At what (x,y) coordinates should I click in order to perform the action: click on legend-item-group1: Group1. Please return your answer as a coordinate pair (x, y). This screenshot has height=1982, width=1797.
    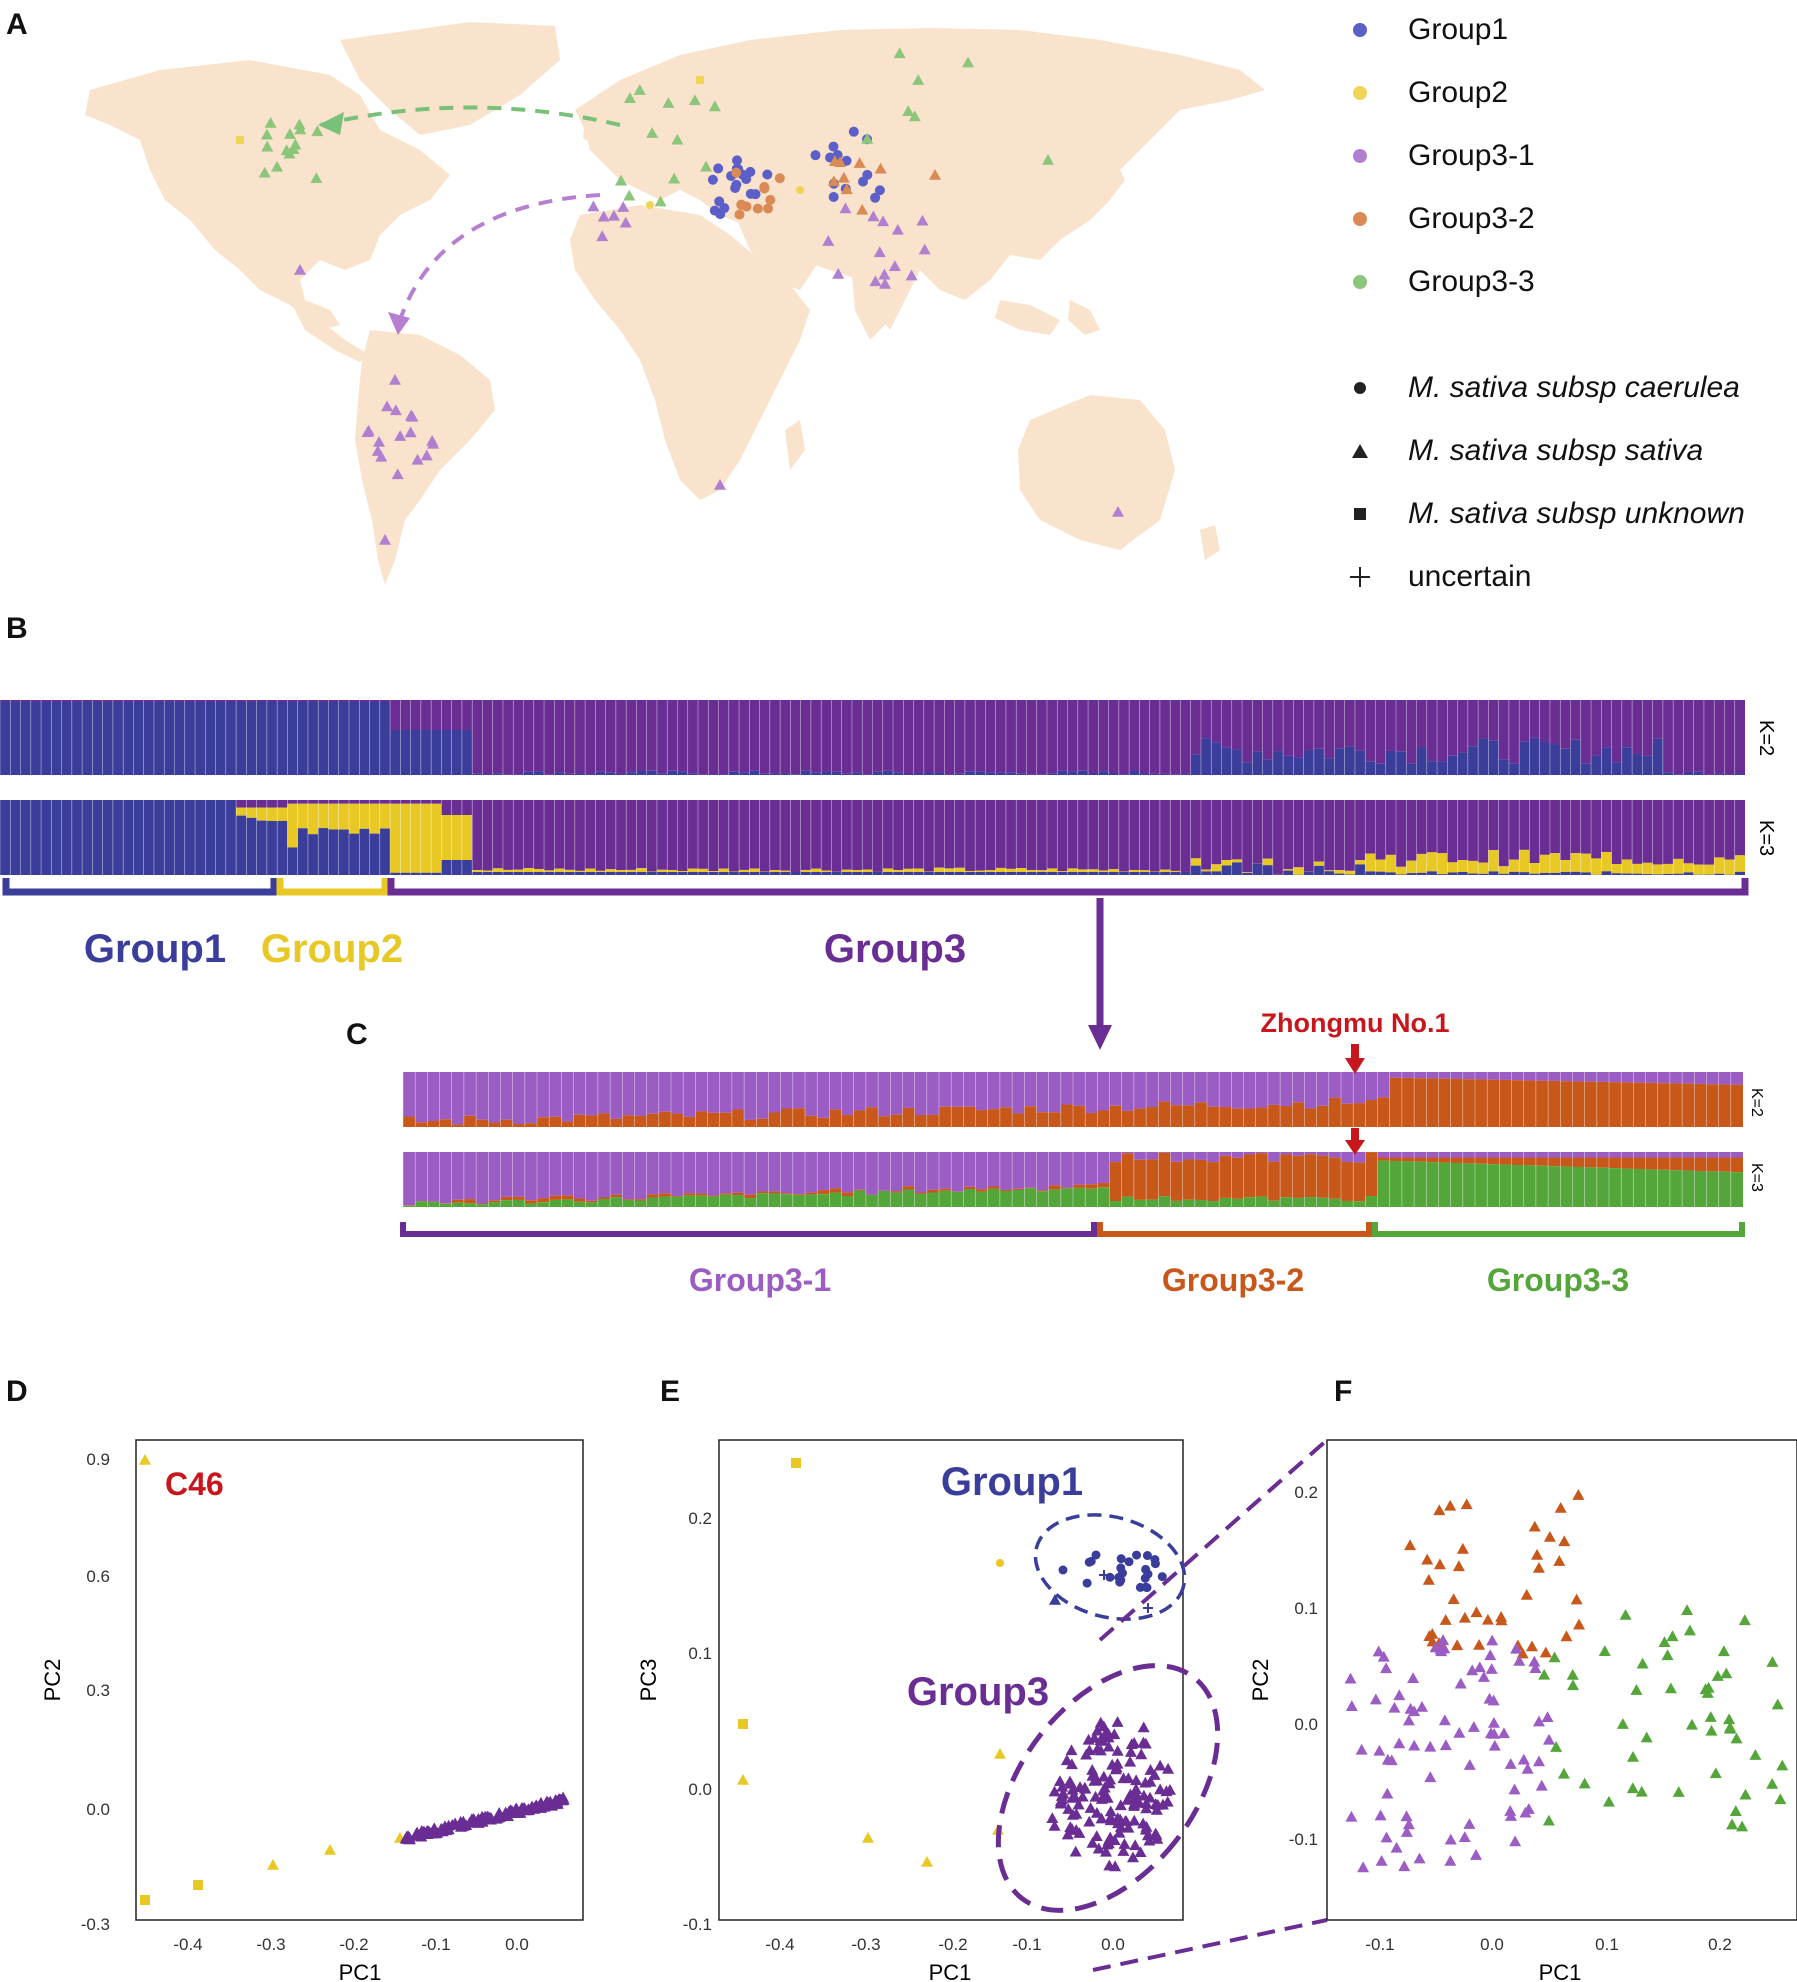
    Looking at the image, I should click on (1424, 30).